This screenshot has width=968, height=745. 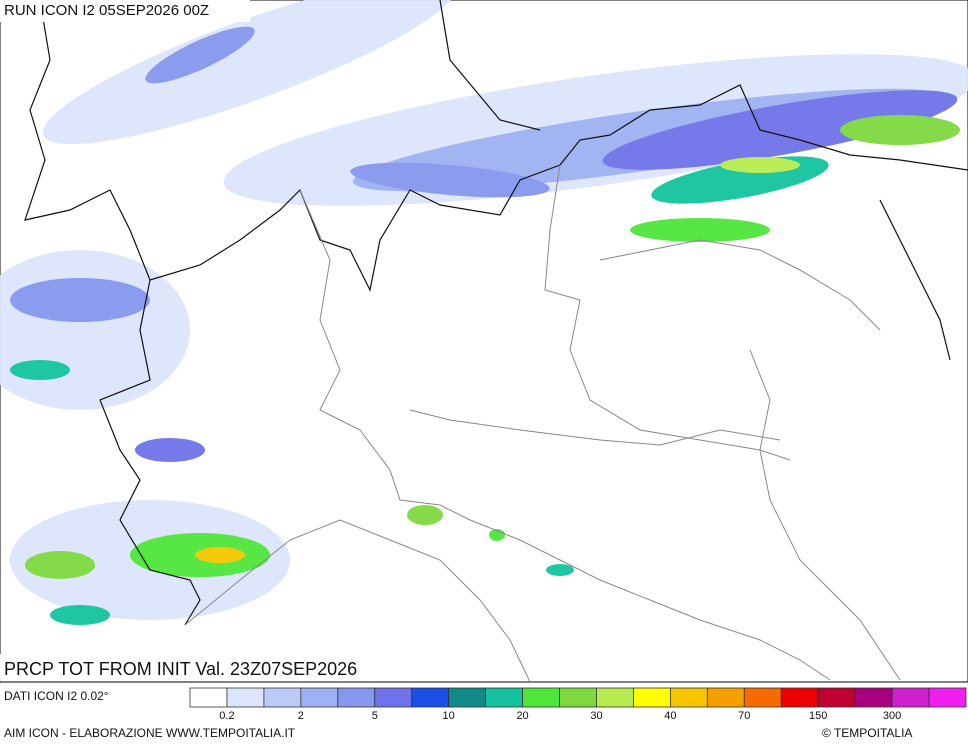 I want to click on caption-box, so click(x=197, y=667).